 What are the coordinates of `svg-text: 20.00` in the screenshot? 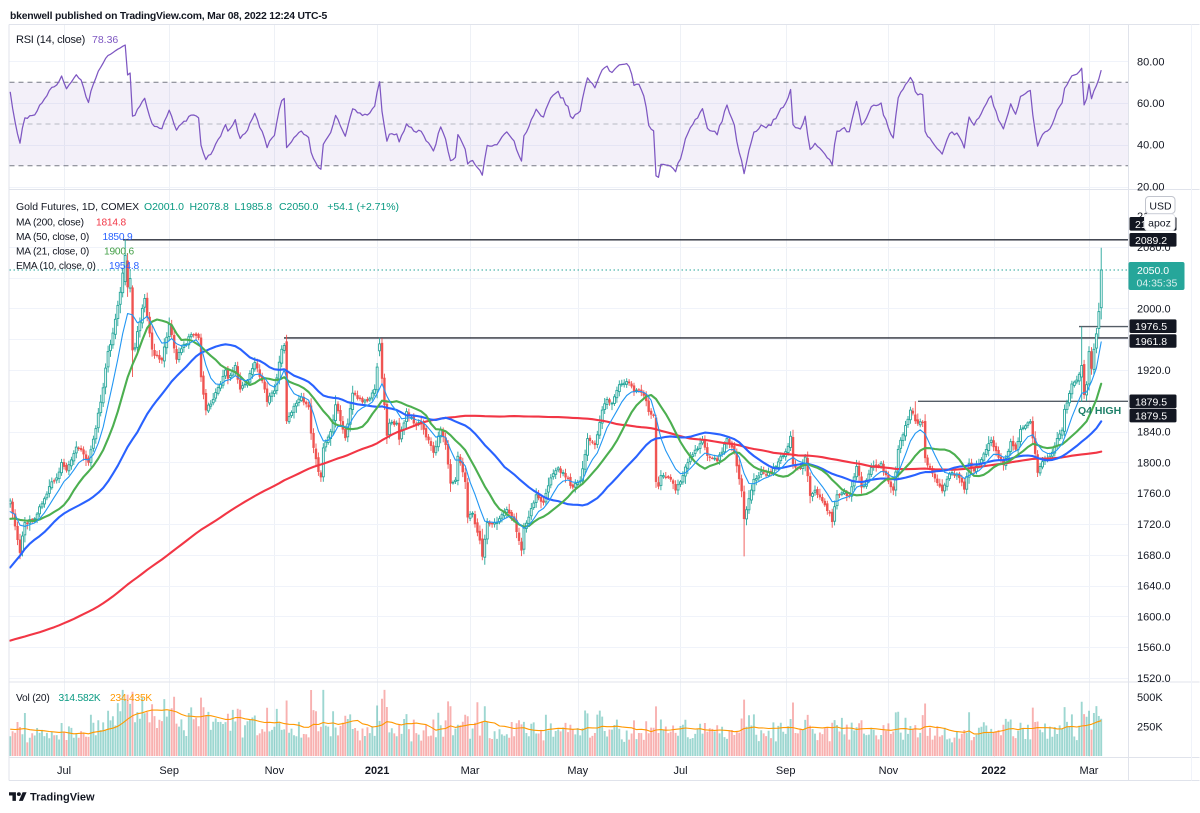 It's located at (1151, 187).